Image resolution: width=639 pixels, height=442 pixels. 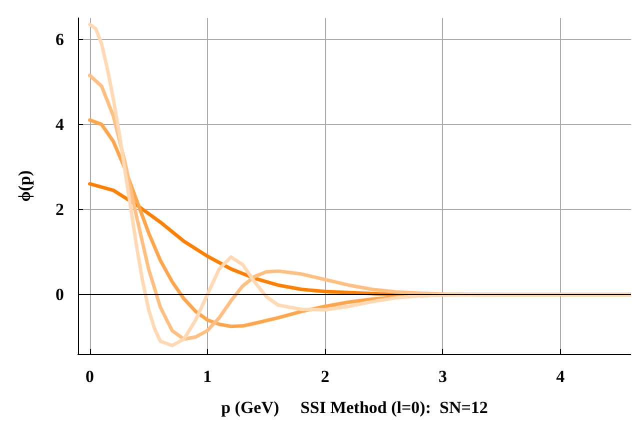 What do you see at coordinates (60, 209) in the screenshot?
I see `y-tick-label: 2` at bounding box center [60, 209].